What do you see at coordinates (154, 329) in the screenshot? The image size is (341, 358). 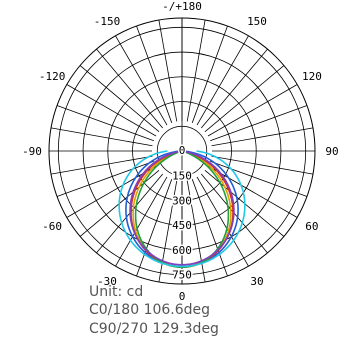 I see `c90-beam-angle: C90/270 129.3deg` at bounding box center [154, 329].